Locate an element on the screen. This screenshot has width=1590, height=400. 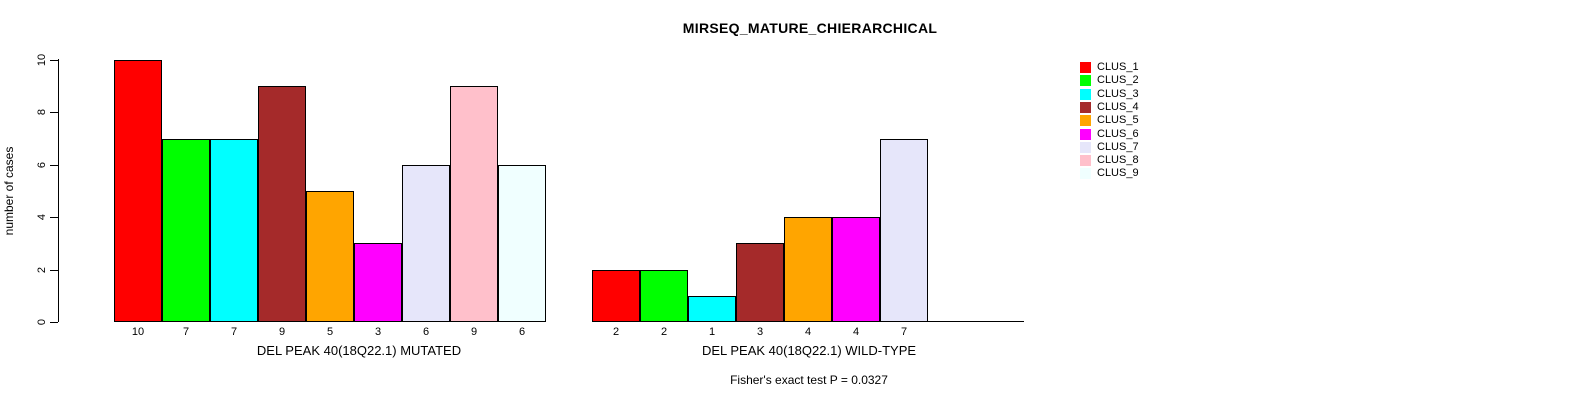
legend-label-clus_5: CLUS_5 is located at coordinates (1118, 120).